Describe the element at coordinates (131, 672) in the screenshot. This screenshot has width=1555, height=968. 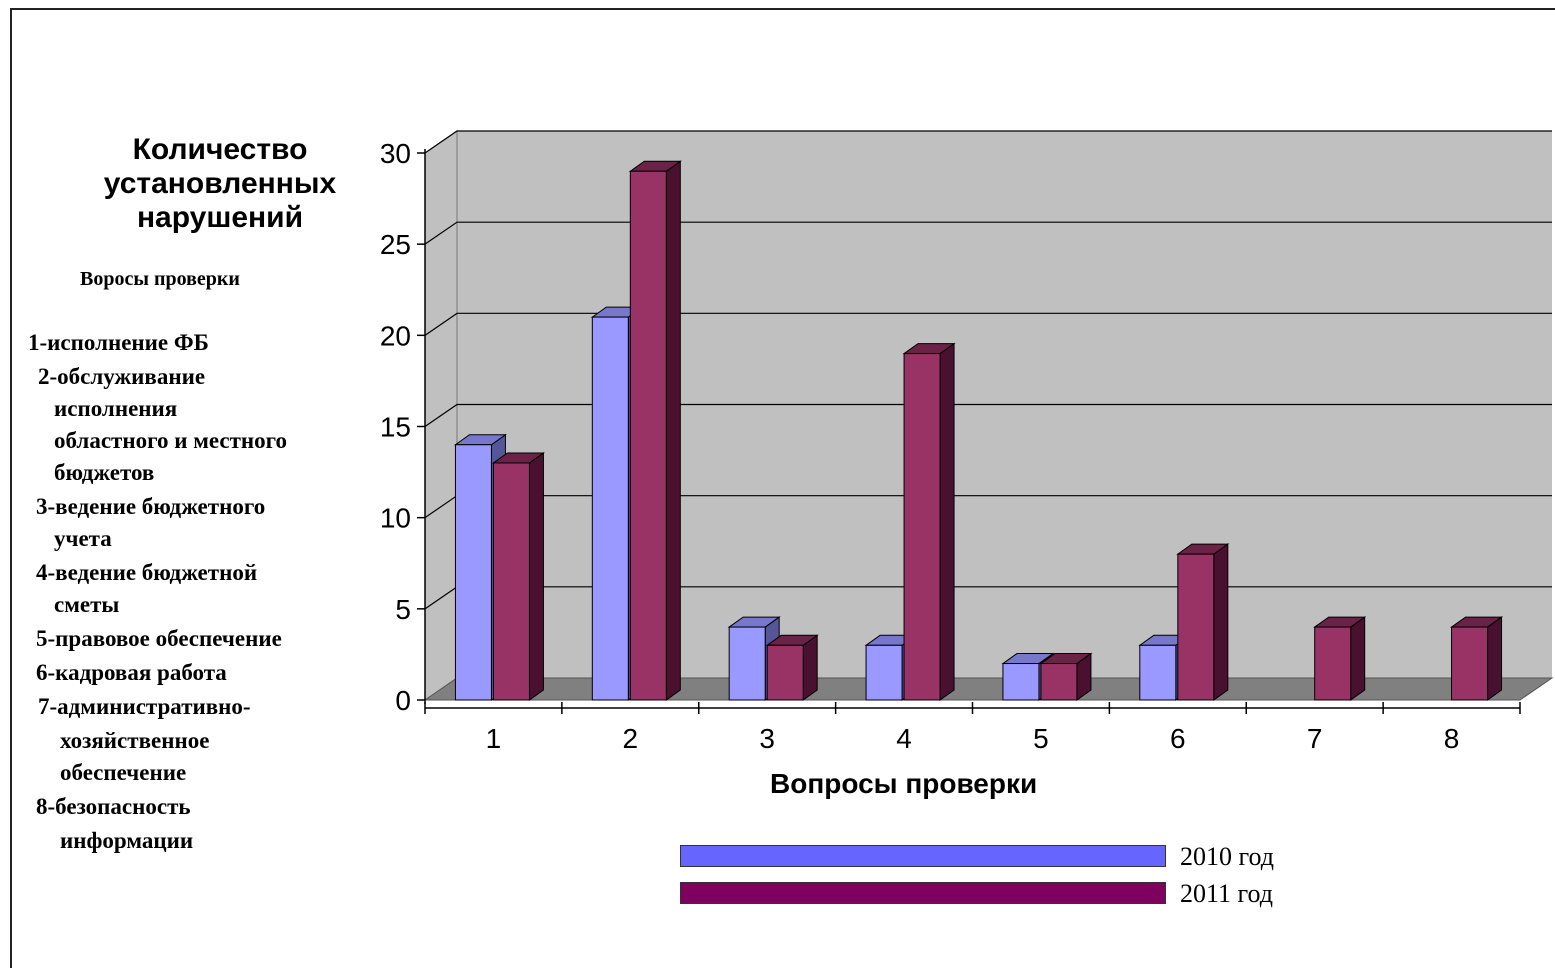
I see `description-line: 6-кадровая работа` at that location.